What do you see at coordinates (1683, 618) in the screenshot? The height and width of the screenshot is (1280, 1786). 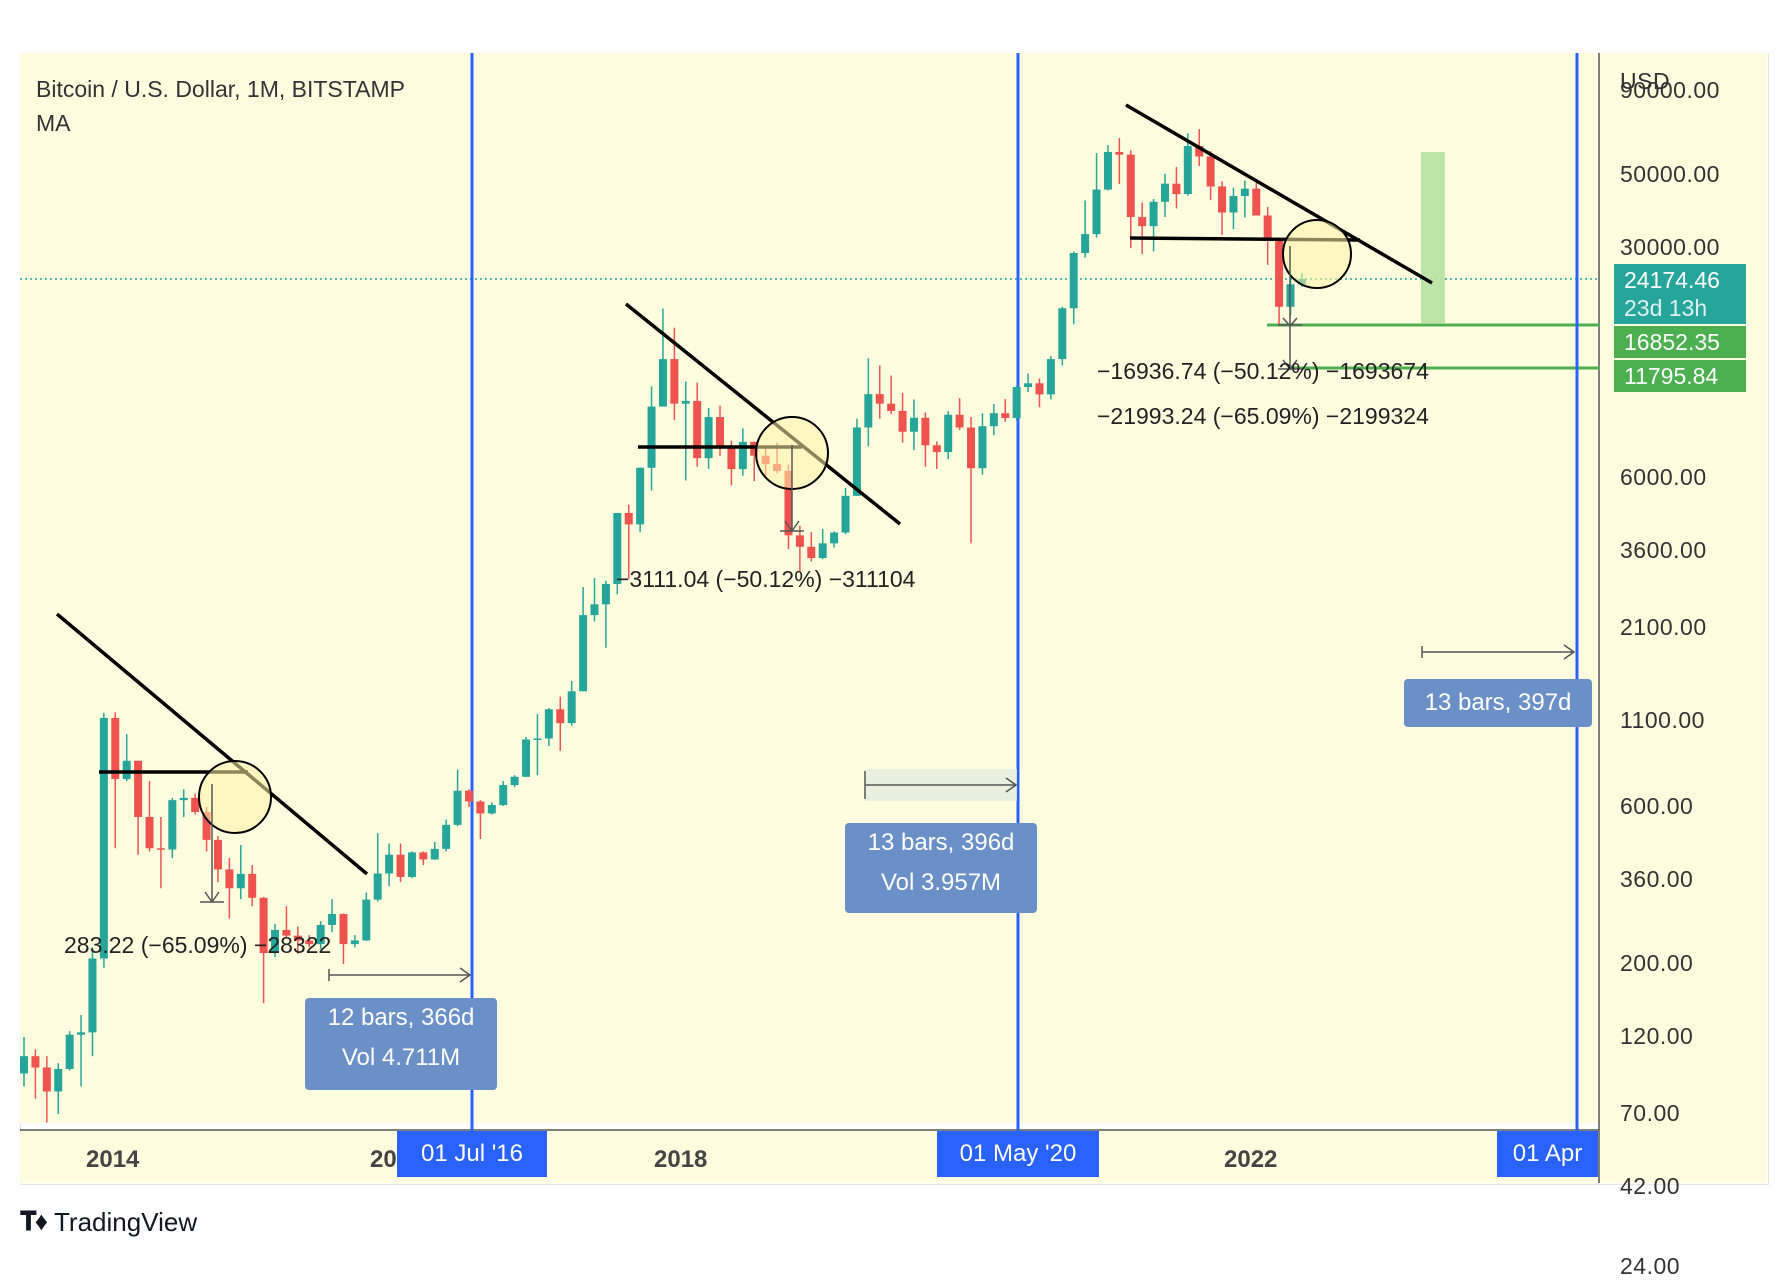 I see `price-axis` at bounding box center [1683, 618].